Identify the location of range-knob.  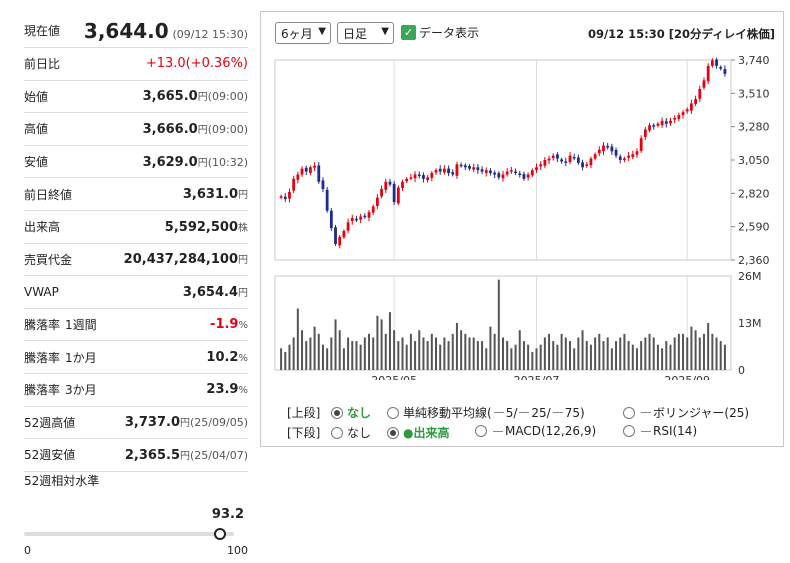
(219, 534).